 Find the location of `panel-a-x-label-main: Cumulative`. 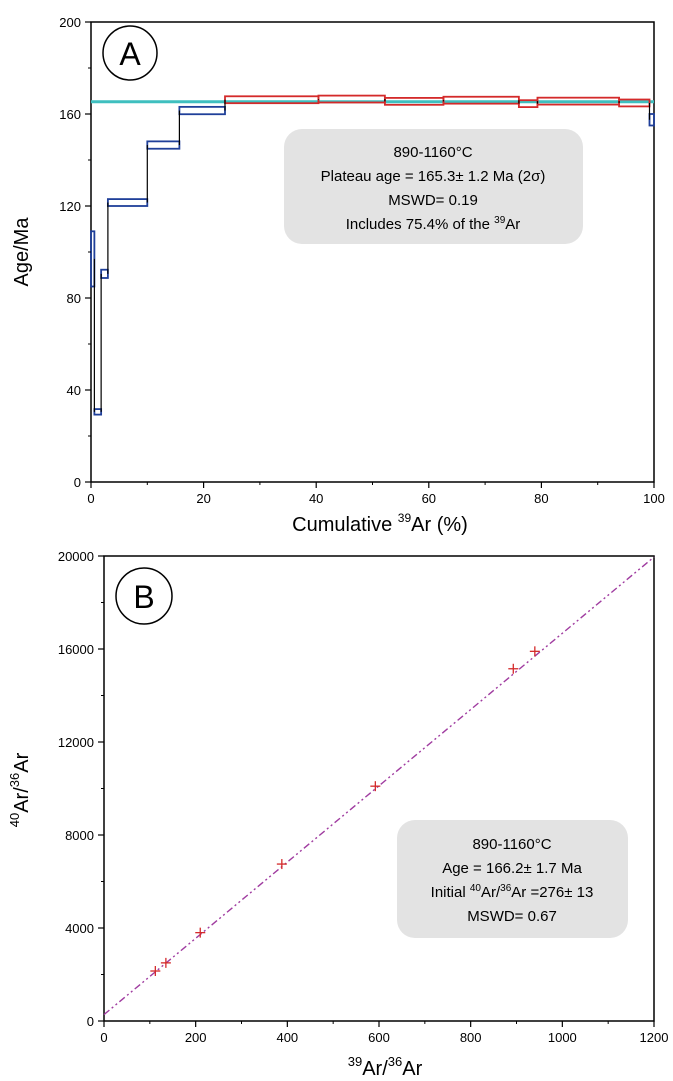

panel-a-x-label-main: Cumulative is located at coordinates (345, 525).